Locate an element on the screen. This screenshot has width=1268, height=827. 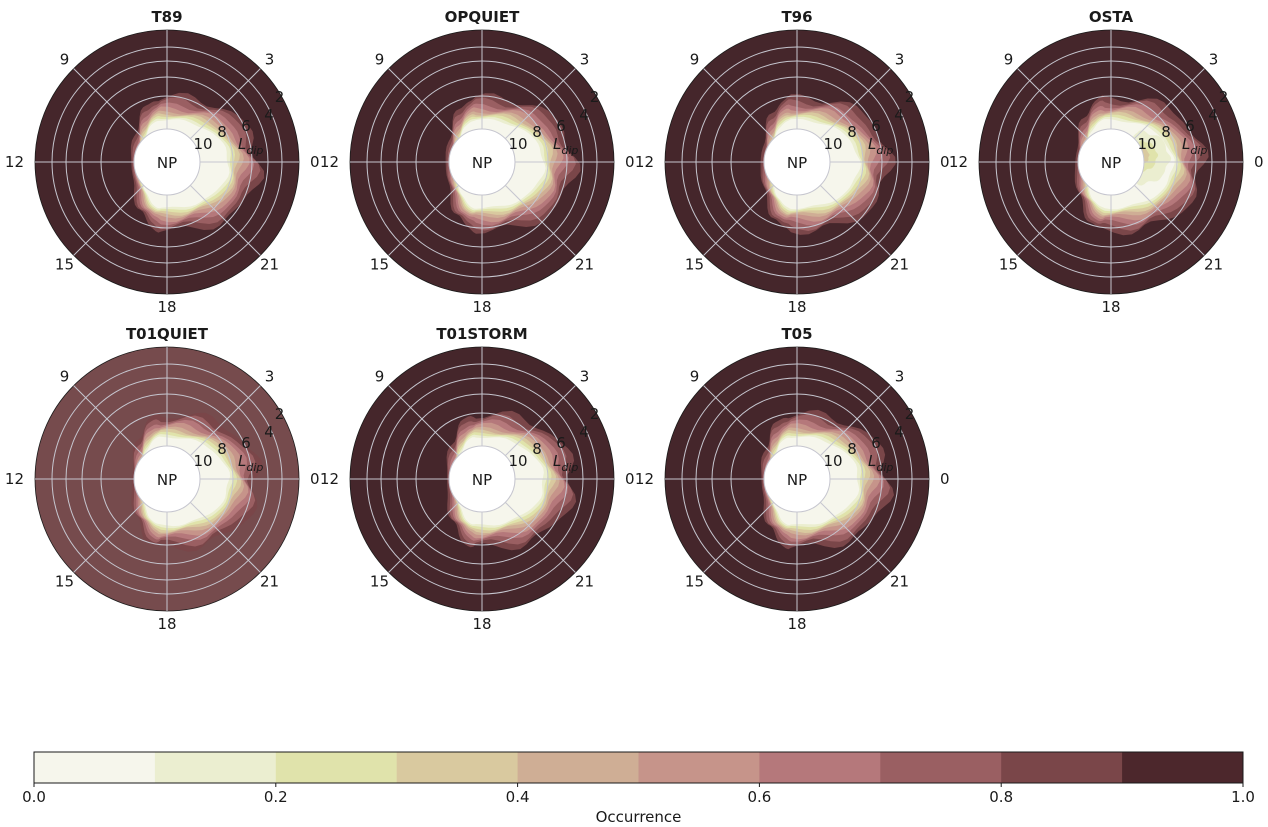
panel-title: T05 is located at coordinates (796, 334).